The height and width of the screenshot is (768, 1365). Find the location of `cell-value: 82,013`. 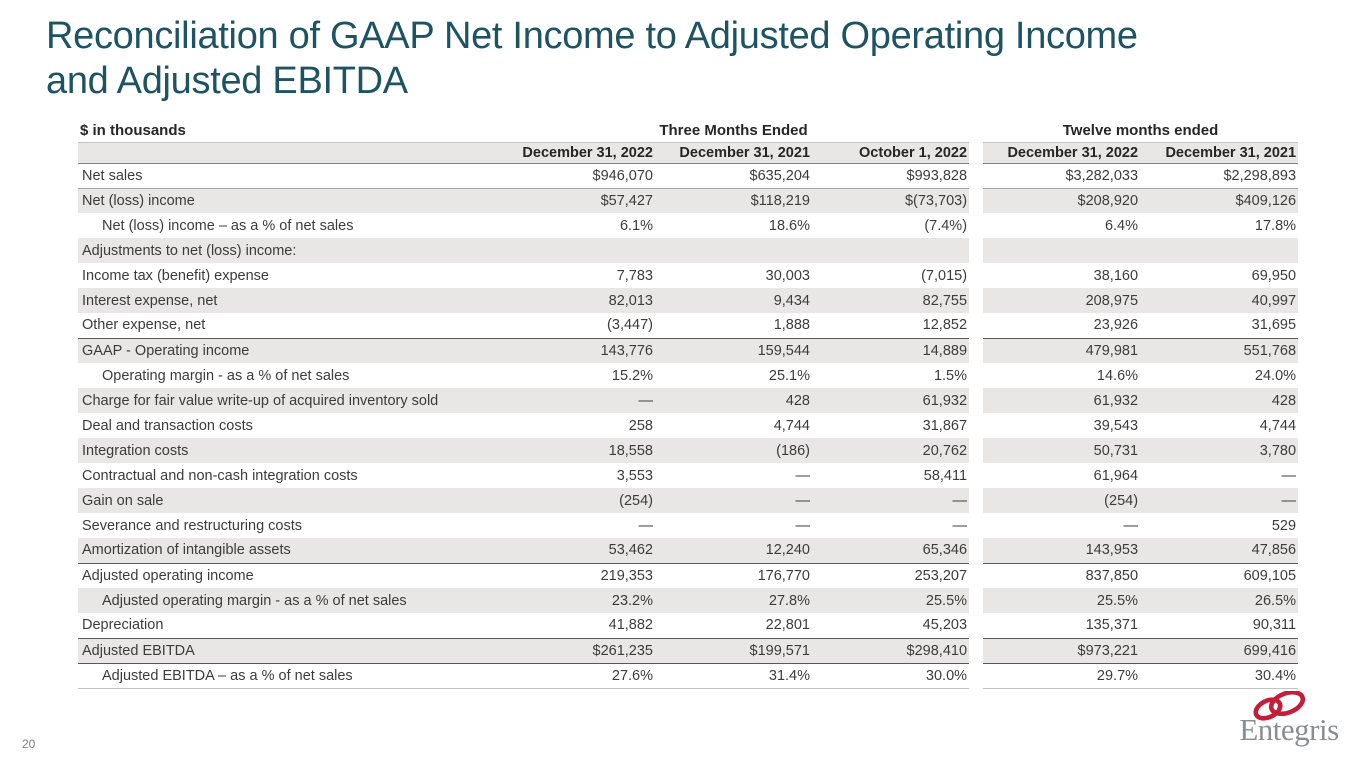

cell-value: 82,013 is located at coordinates (576, 300).